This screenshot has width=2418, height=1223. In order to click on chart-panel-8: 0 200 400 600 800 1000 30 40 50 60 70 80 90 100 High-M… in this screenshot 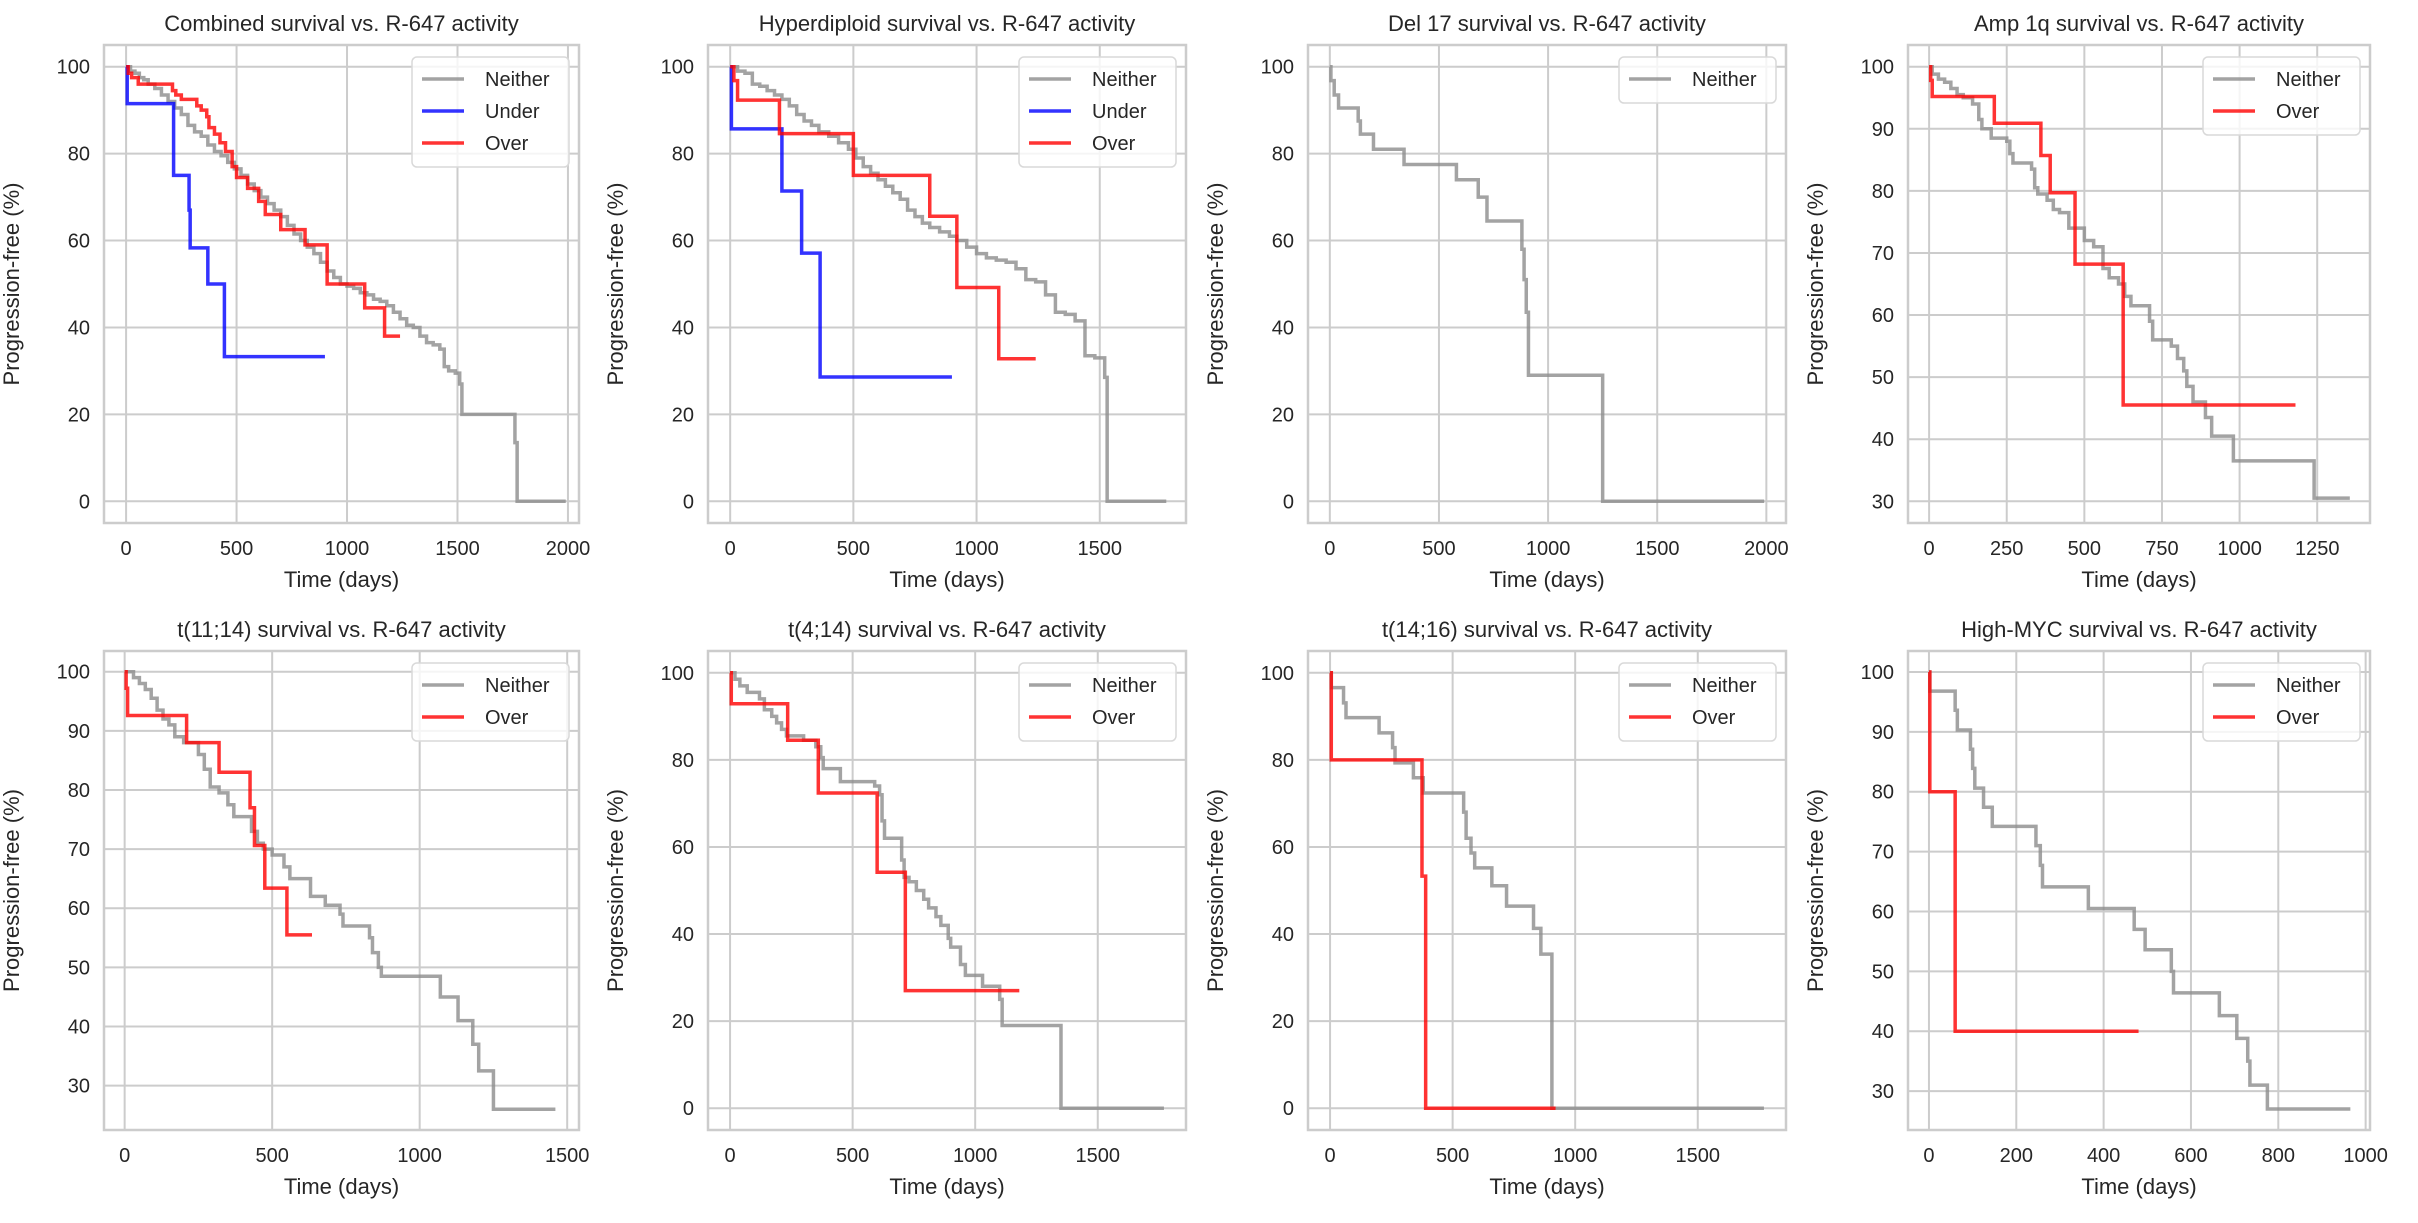, I will do `click(2095, 908)`.